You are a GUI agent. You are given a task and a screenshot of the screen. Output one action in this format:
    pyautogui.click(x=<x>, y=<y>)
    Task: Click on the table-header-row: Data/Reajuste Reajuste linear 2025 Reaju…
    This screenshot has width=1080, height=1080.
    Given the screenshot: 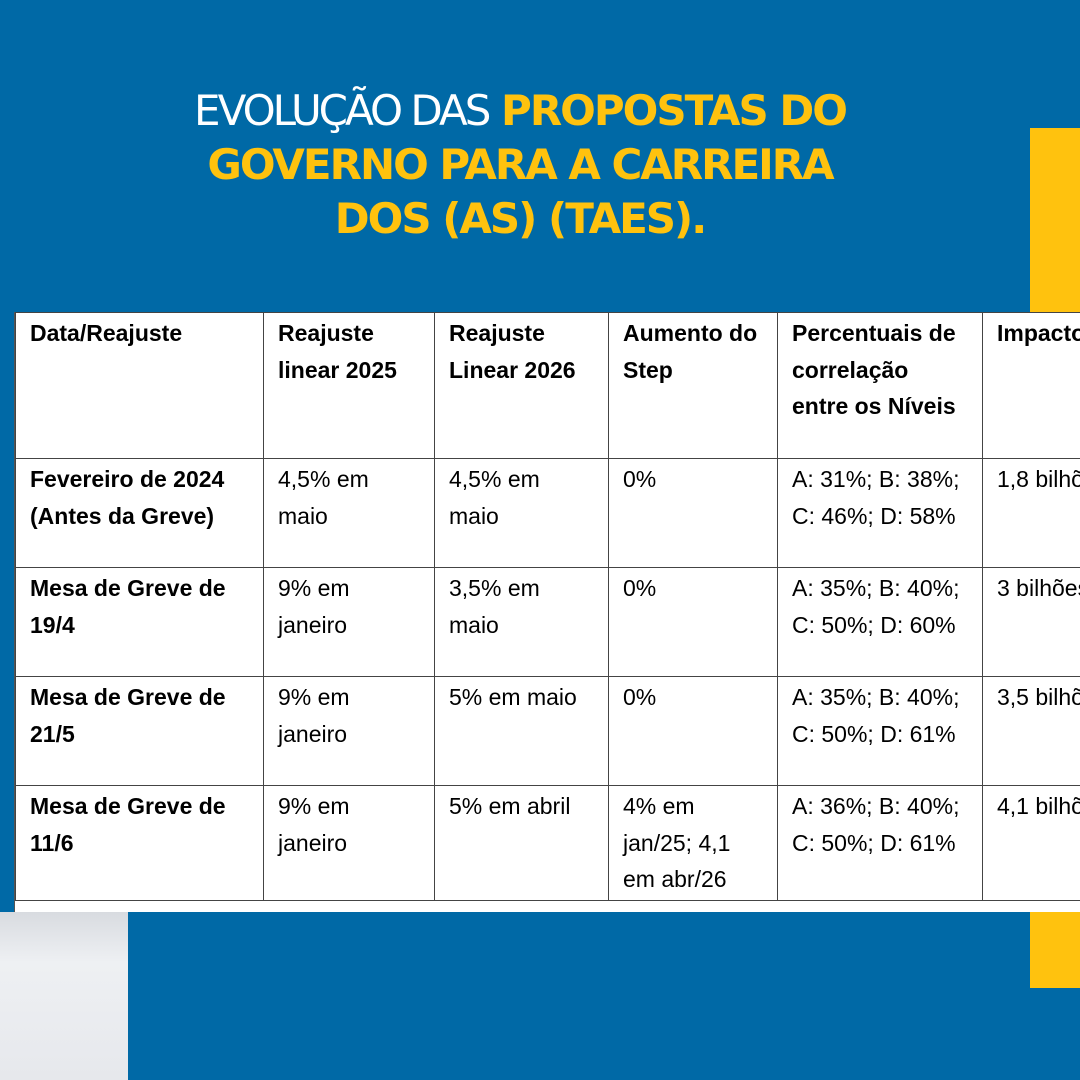 What is the action you would take?
    pyautogui.click(x=547, y=385)
    